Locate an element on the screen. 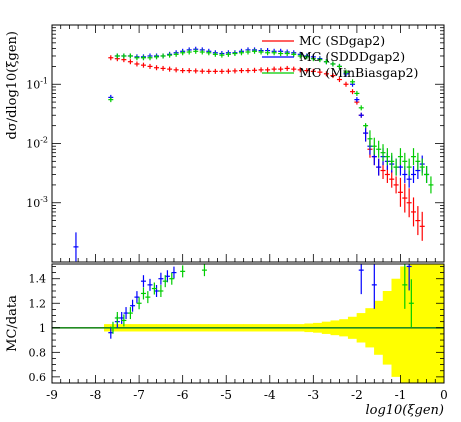 Image resolution: width=461 pixels, height=422 pixels. y-tick-label: 10⁻³ is located at coordinates (37, 202).